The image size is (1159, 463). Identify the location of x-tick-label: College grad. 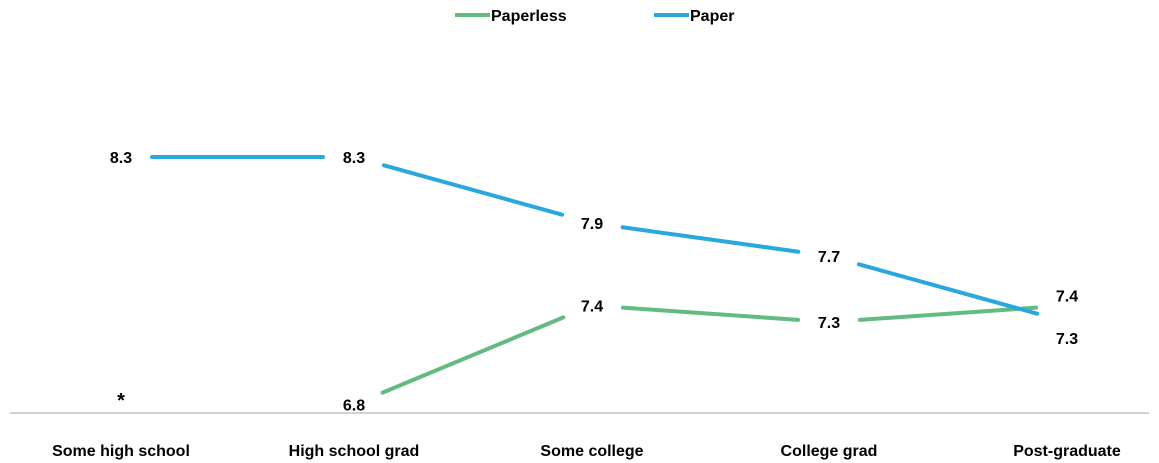
(829, 451).